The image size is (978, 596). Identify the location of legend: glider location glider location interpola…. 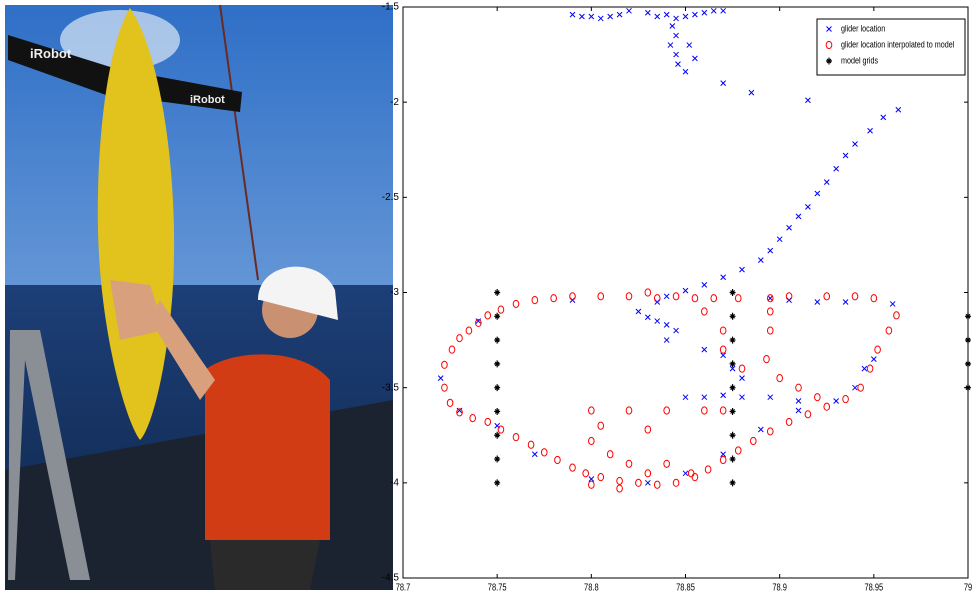
(891, 47).